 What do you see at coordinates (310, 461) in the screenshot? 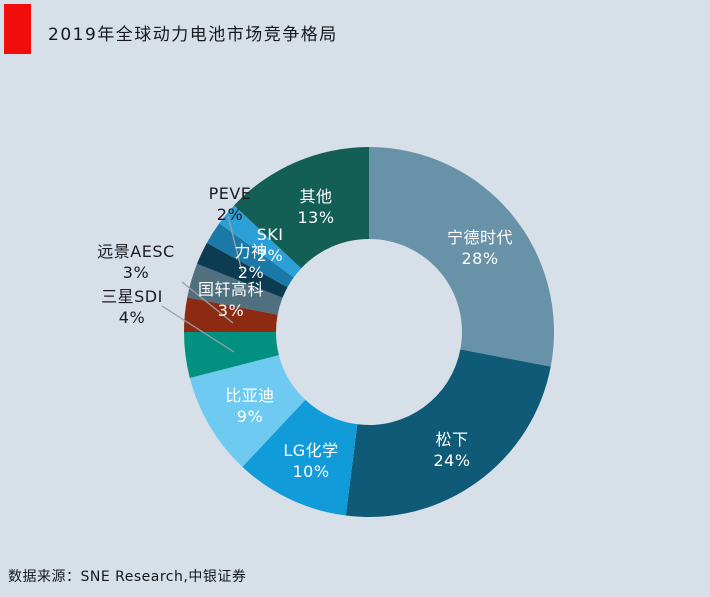
I see `pie-label: LG化学 10%` at bounding box center [310, 461].